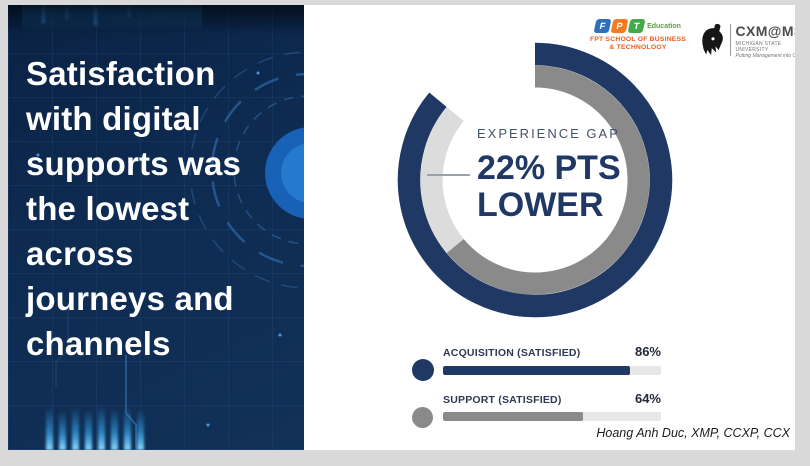 The image size is (810, 466). Describe the element at coordinates (638, 47) in the screenshot. I see `fpt-school-line2: & TECHNOLOGY` at that location.